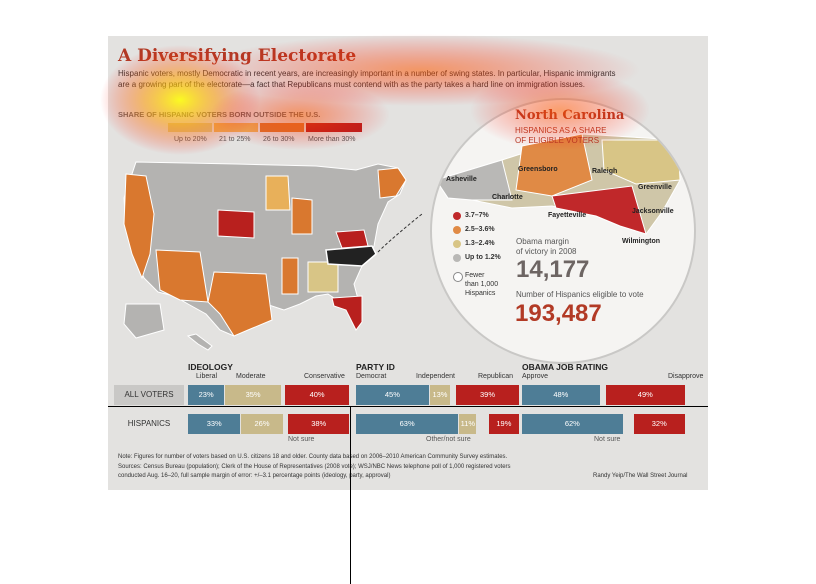 This screenshot has height=584, width=816. I want to click on city-greenville: Greenville, so click(655, 187).